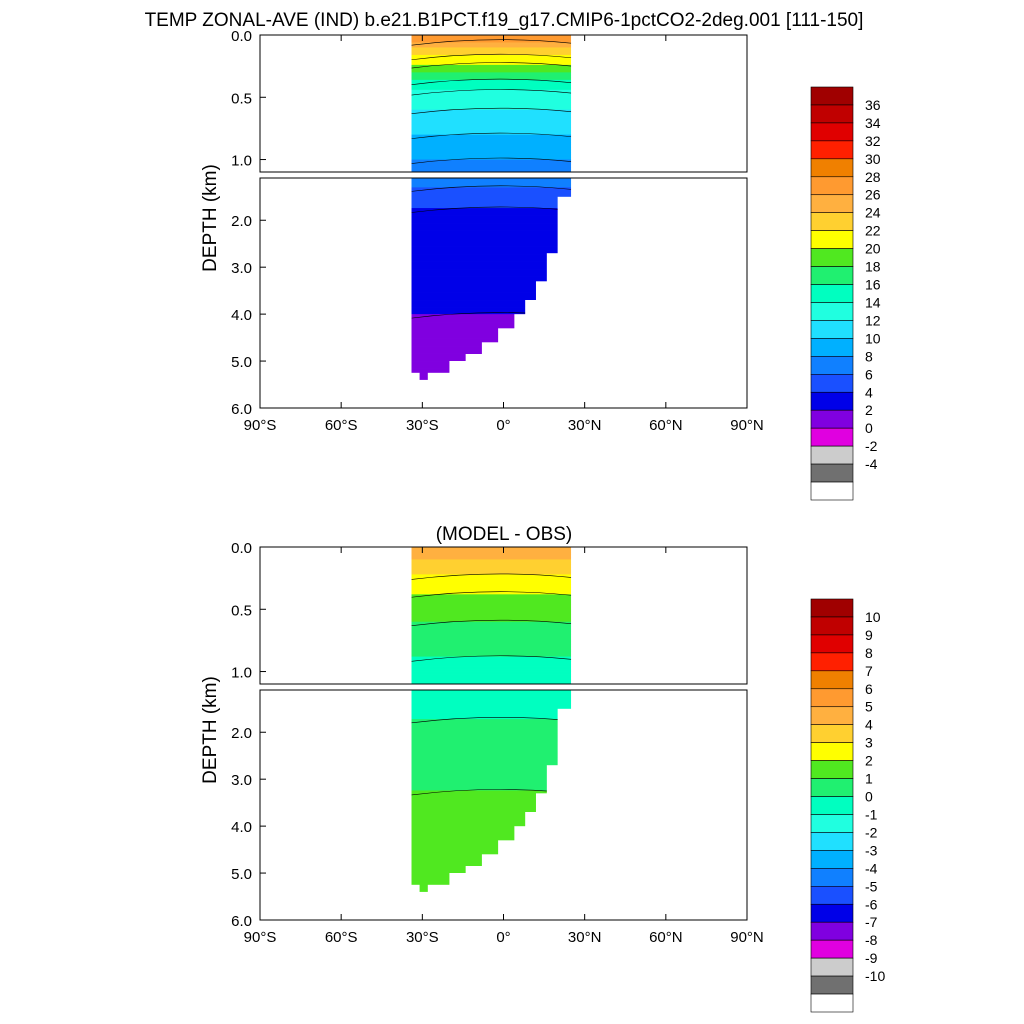  I want to click on colorbar-label: -10, so click(875, 976).